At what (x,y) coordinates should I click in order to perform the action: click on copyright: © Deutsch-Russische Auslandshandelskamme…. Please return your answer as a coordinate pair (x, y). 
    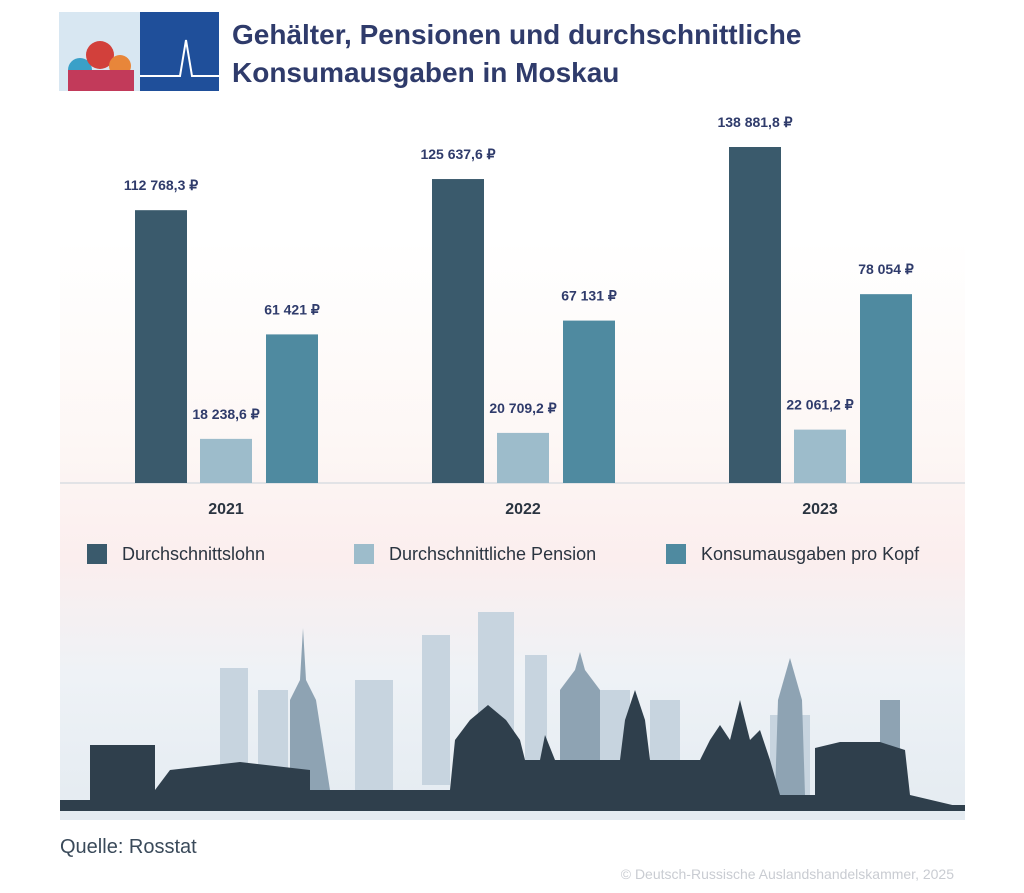
    Looking at the image, I should click on (787, 874).